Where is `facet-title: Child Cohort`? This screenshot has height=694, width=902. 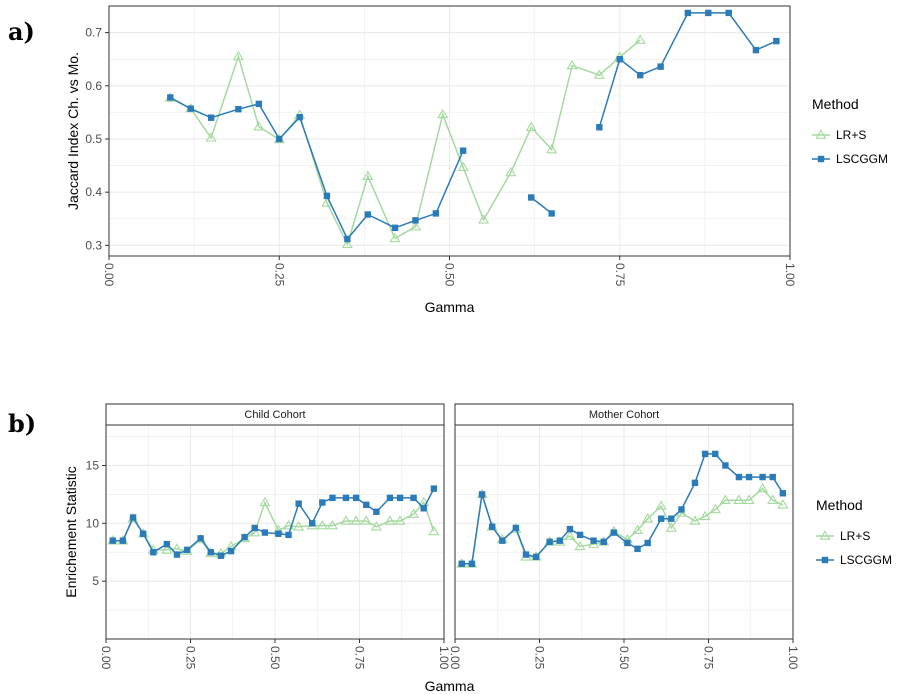 facet-title: Child Cohort is located at coordinates (274, 415).